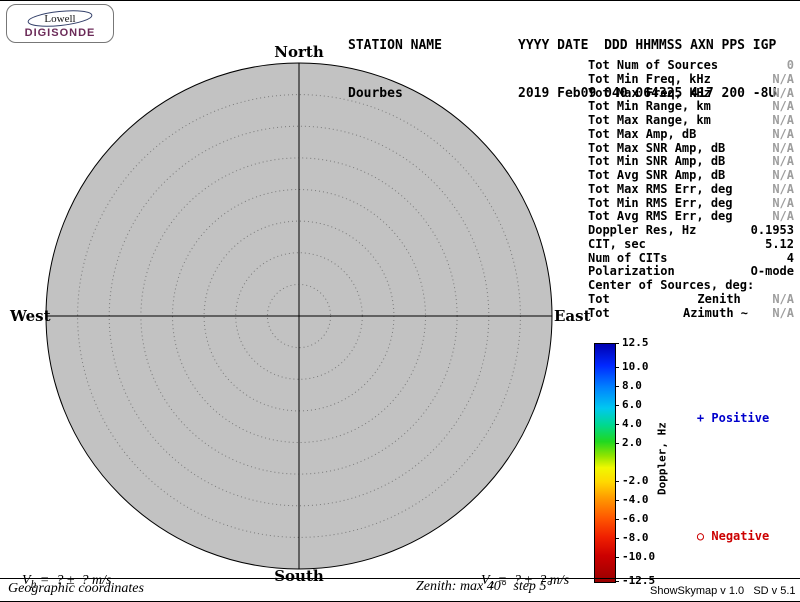 The image size is (800, 602). I want to click on doppler-axis-label: Doppler, Hz, so click(662, 458).